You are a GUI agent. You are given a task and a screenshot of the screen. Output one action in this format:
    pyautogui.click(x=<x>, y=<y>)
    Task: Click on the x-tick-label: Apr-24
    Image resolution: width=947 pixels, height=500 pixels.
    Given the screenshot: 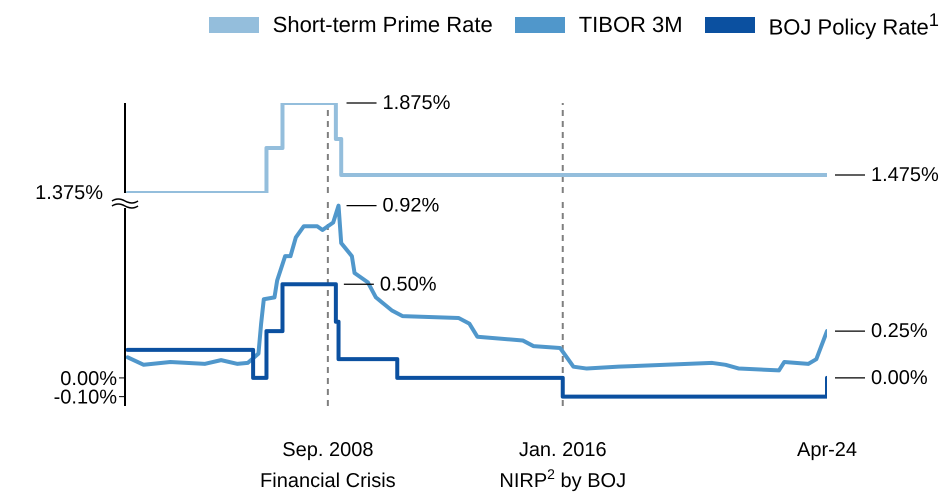 What is the action you would take?
    pyautogui.click(x=827, y=450)
    